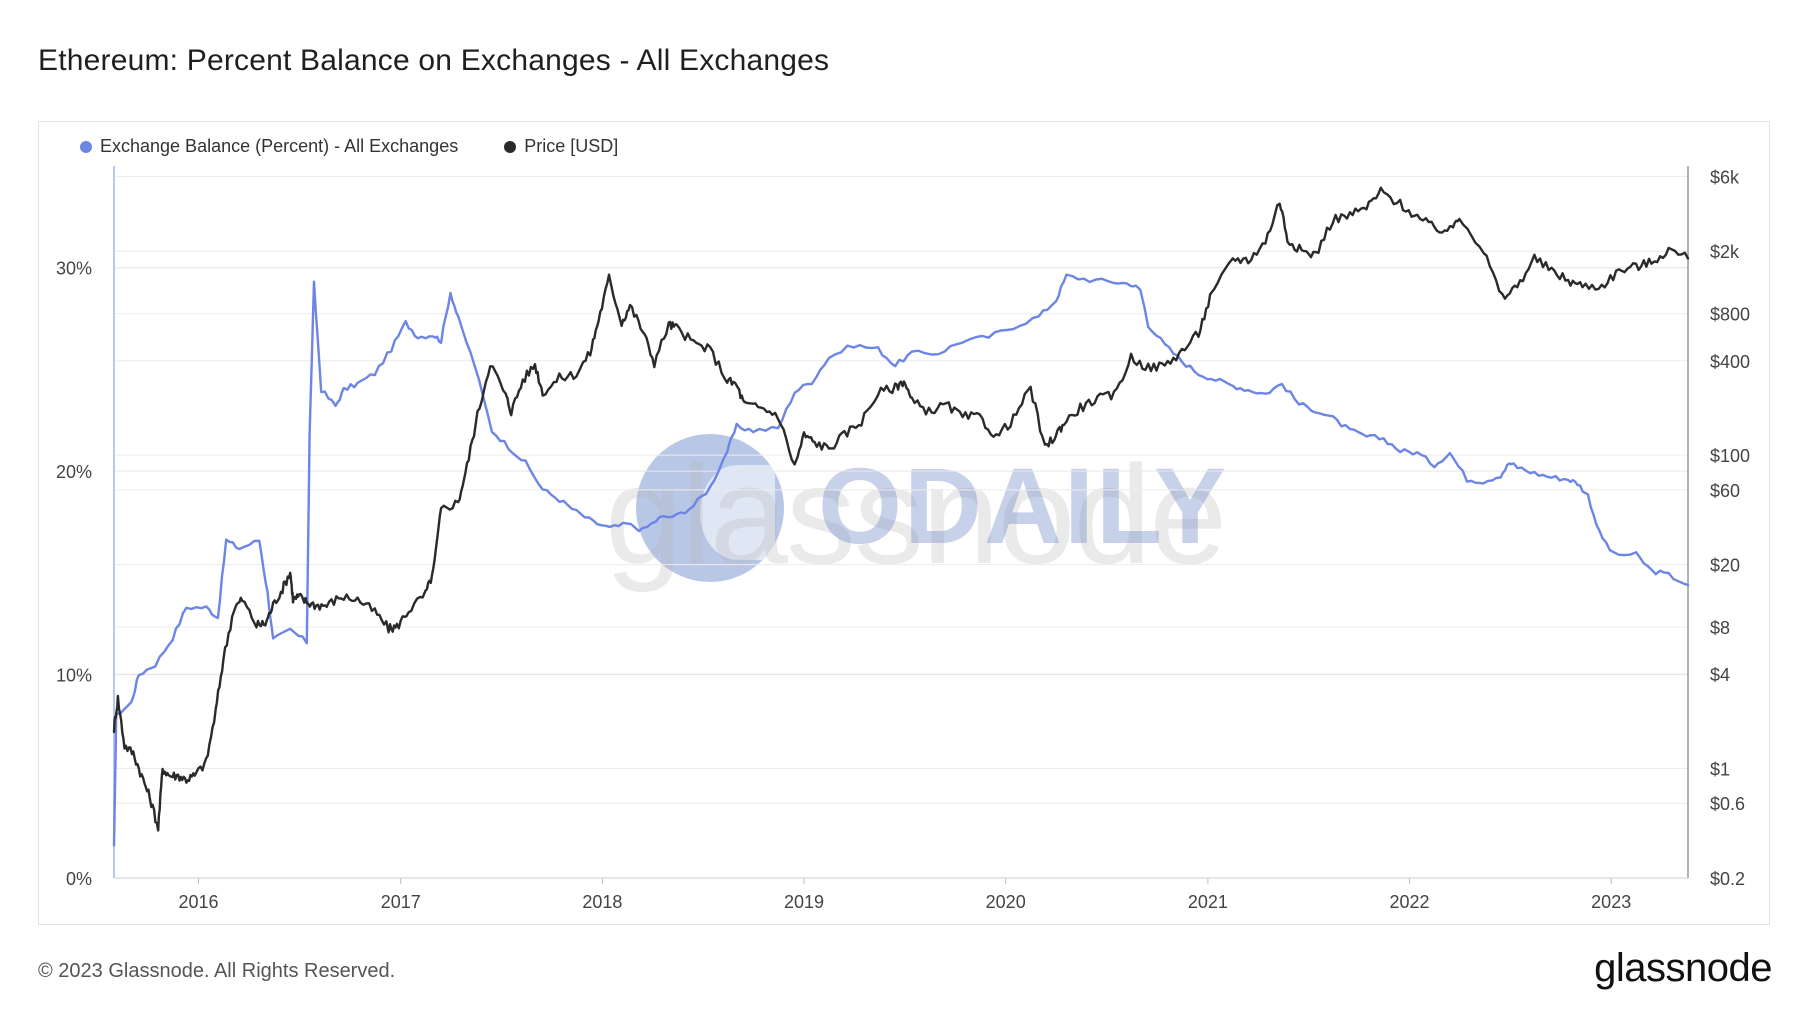  Describe the element at coordinates (86, 146) in the screenshot. I see `legend-dot-exchange-balance` at that location.